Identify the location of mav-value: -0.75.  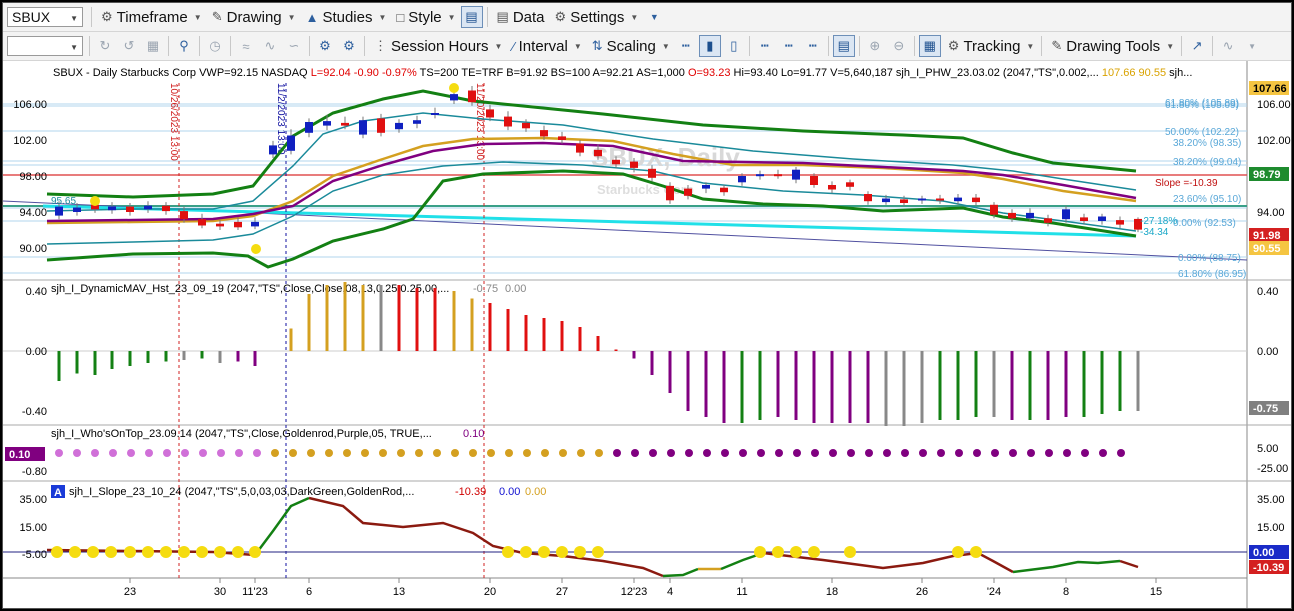
(485, 289).